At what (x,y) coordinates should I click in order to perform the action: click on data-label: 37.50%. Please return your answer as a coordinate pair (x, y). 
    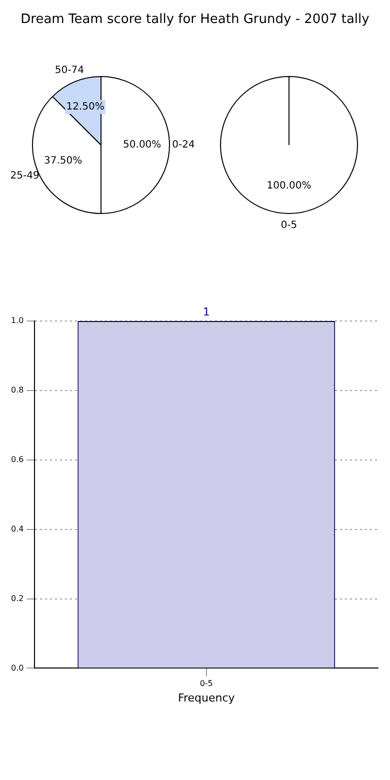
    Looking at the image, I should click on (63, 160).